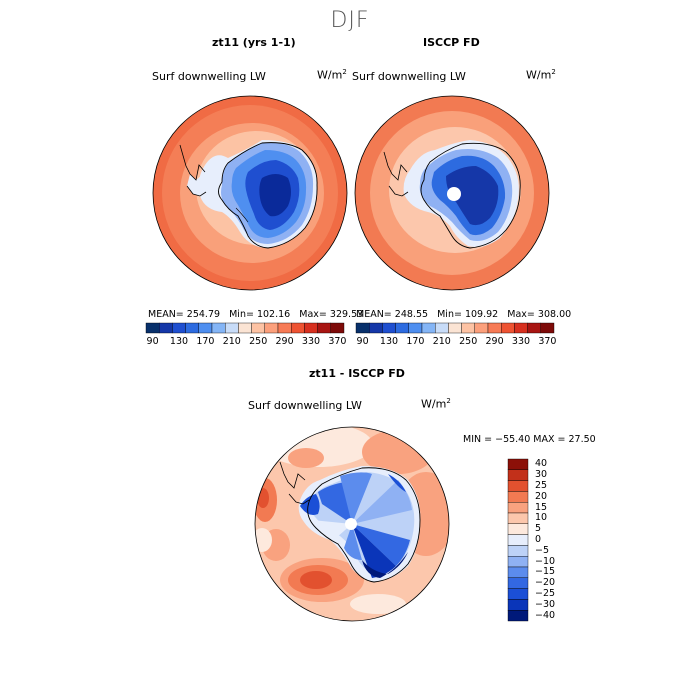 This screenshot has width=700, height=700. Describe the element at coordinates (541, 475) in the screenshot. I see `diff-colorbar-tick-label: 30` at that location.